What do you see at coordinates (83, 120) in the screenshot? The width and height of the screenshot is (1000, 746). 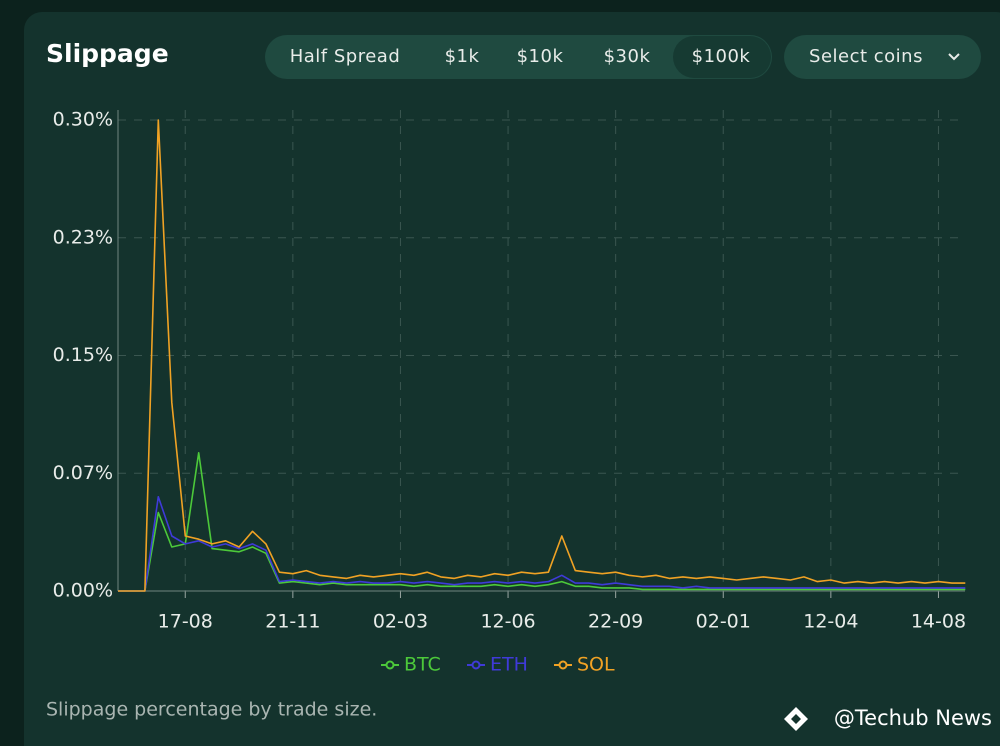 I see `y-tick-label: 0.30%` at bounding box center [83, 120].